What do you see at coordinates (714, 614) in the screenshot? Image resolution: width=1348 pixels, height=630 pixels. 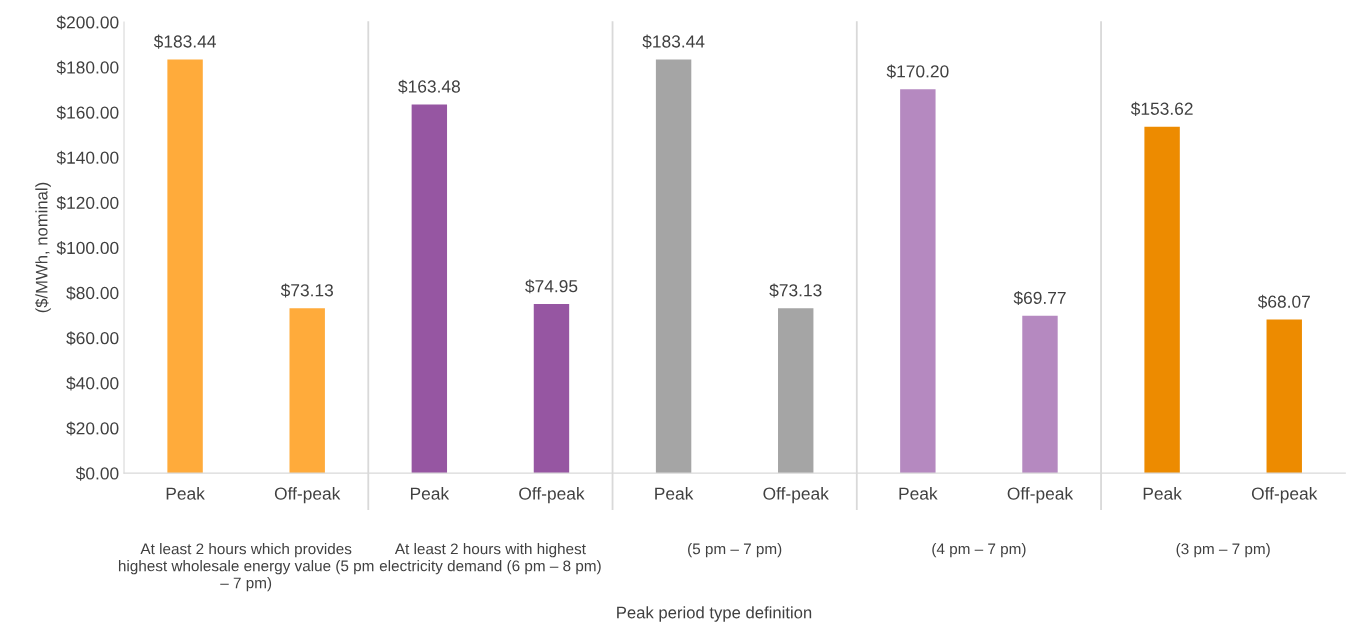 I see `text: Peak period type definition` at bounding box center [714, 614].